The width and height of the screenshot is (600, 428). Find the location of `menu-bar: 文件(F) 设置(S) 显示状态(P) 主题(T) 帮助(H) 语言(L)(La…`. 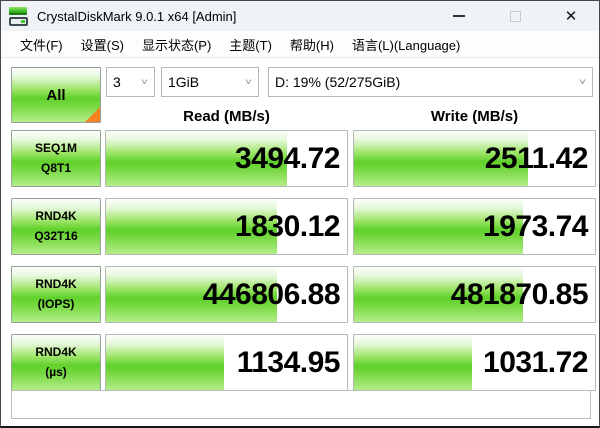

menu-bar: 文件(F) 设置(S) 显示状态(P) 主题(T) 帮助(H) 语言(L)(La… is located at coordinates (300, 44).